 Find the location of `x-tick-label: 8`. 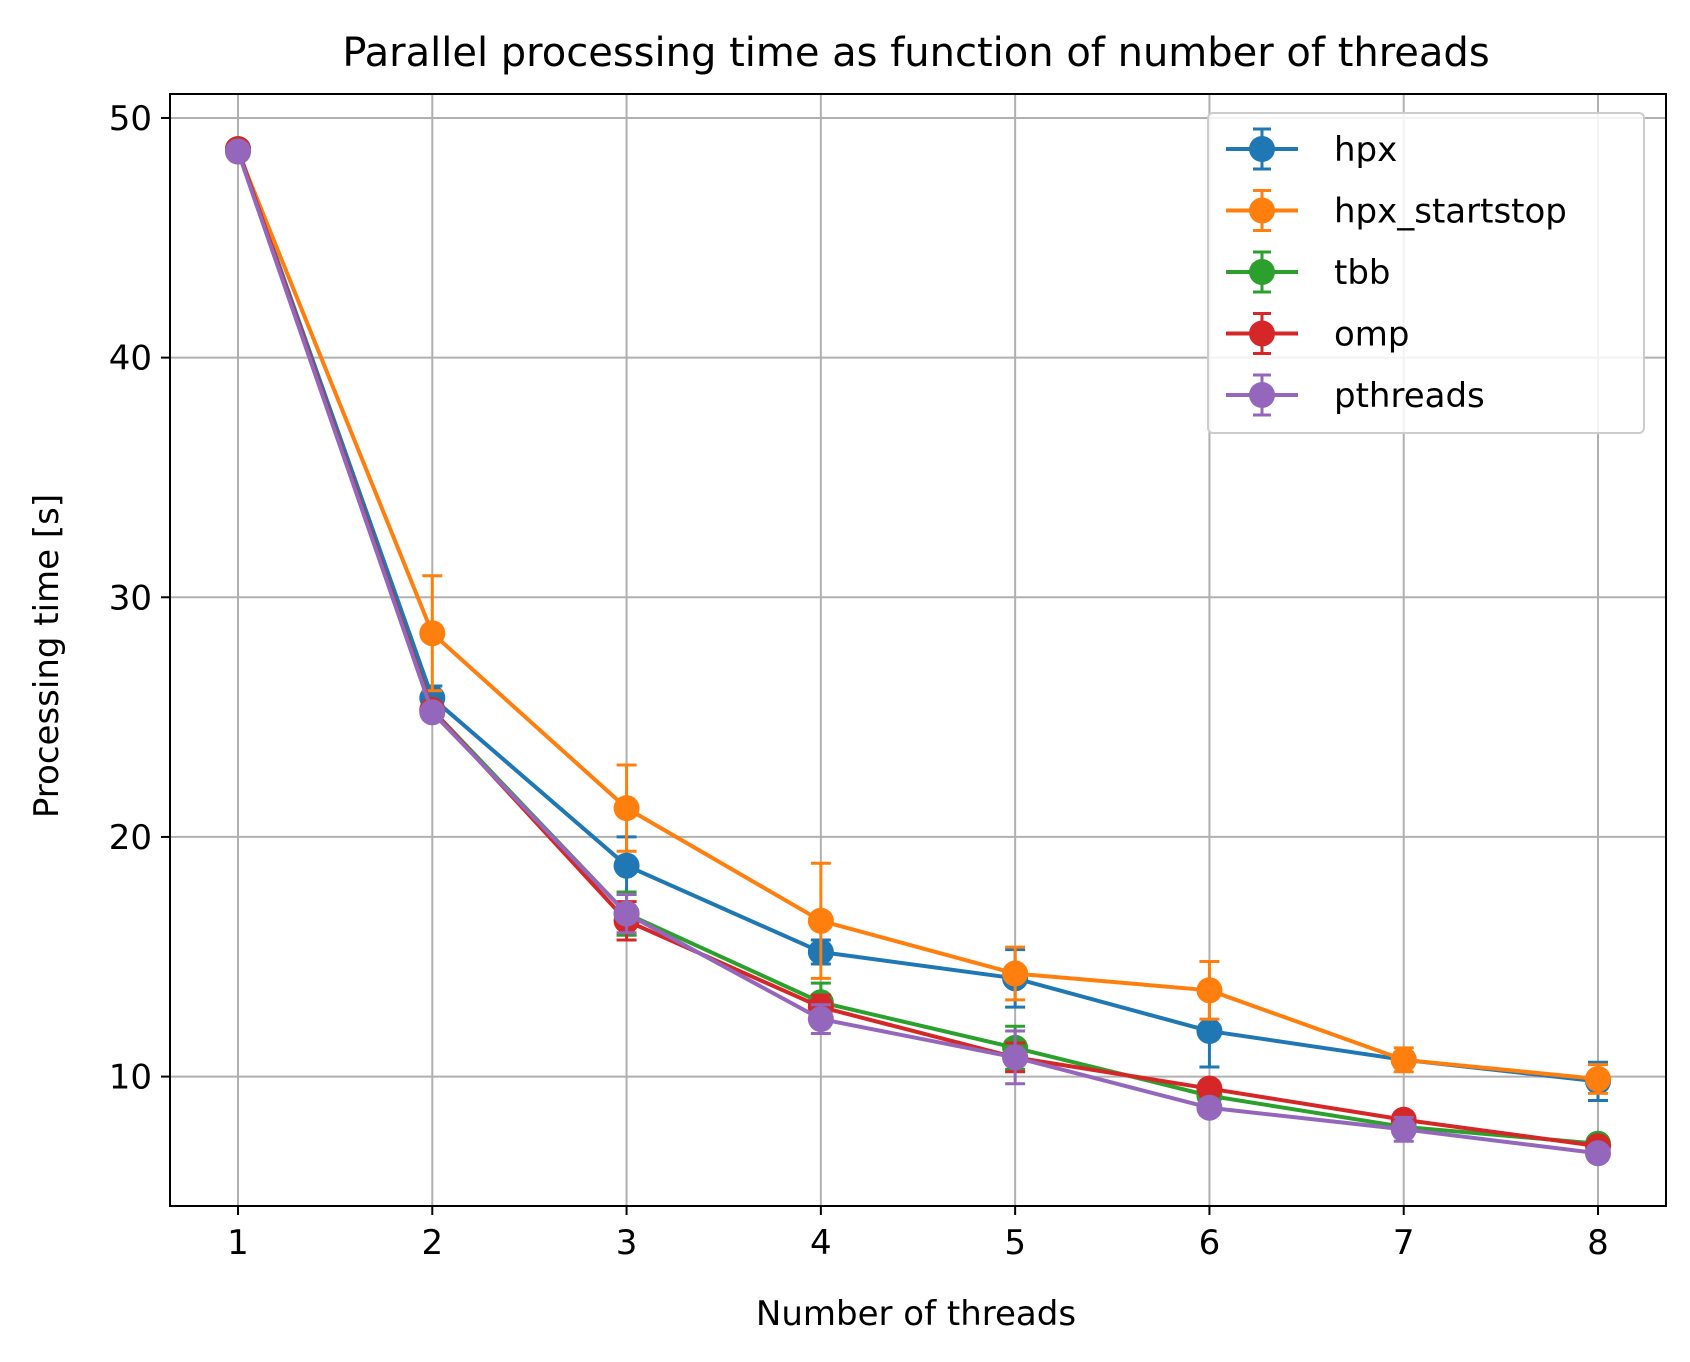

x-tick-label: 8 is located at coordinates (1598, 1243).